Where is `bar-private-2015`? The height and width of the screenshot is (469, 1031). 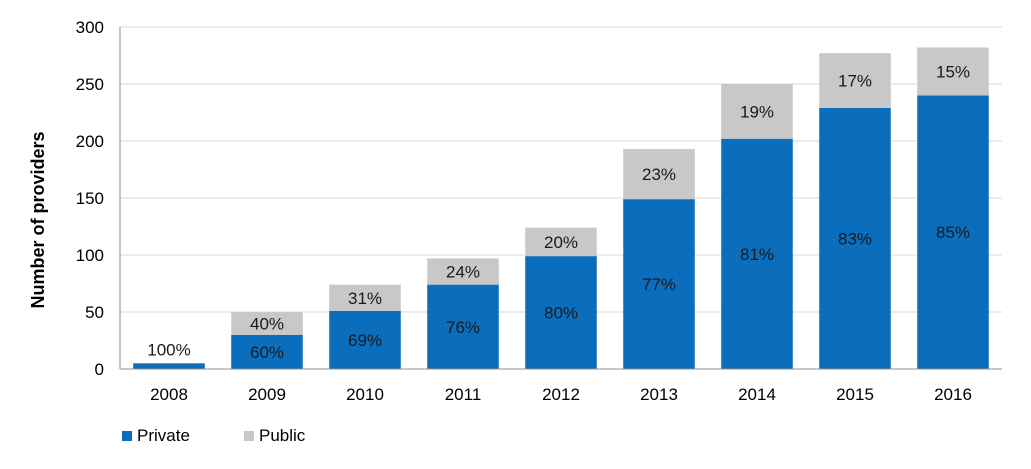
bar-private-2015 is located at coordinates (855, 238).